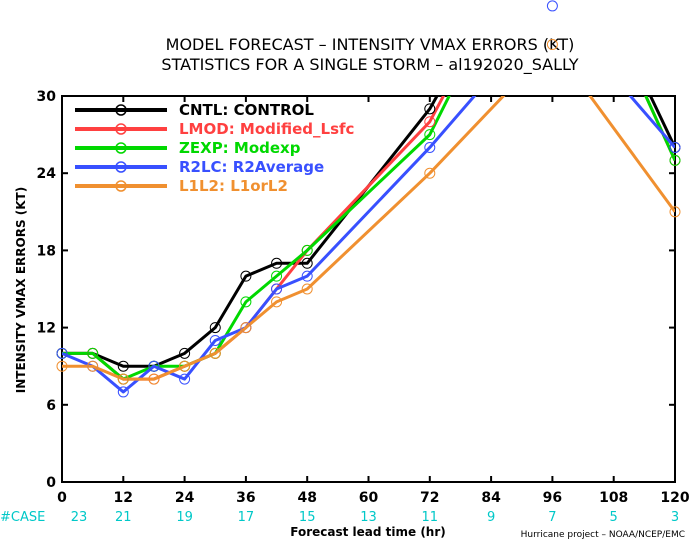 Image resolution: width=700 pixels, height=541 pixels. Describe the element at coordinates (22, 517) in the screenshot. I see `case-label: #CASE` at that location.